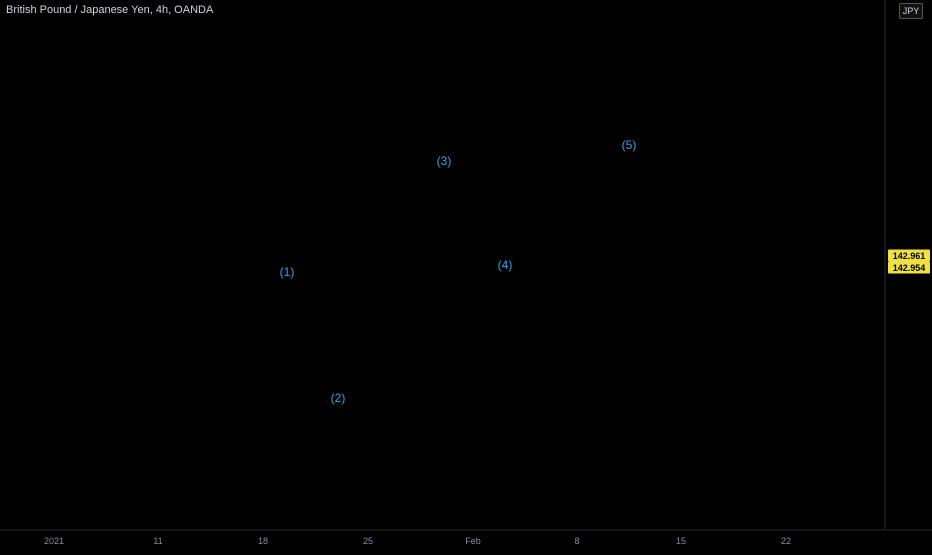 This screenshot has height=555, width=932. I want to click on x-tick-label: 25, so click(368, 541).